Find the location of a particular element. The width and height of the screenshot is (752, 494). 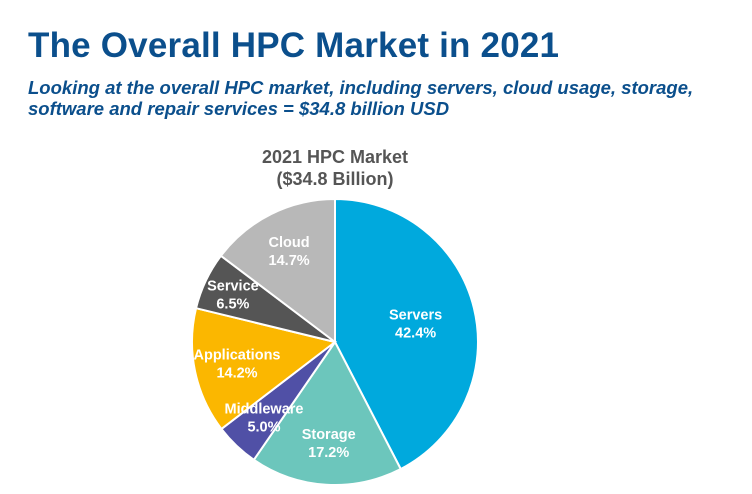

pie-slice-cloud is located at coordinates (277, 271).